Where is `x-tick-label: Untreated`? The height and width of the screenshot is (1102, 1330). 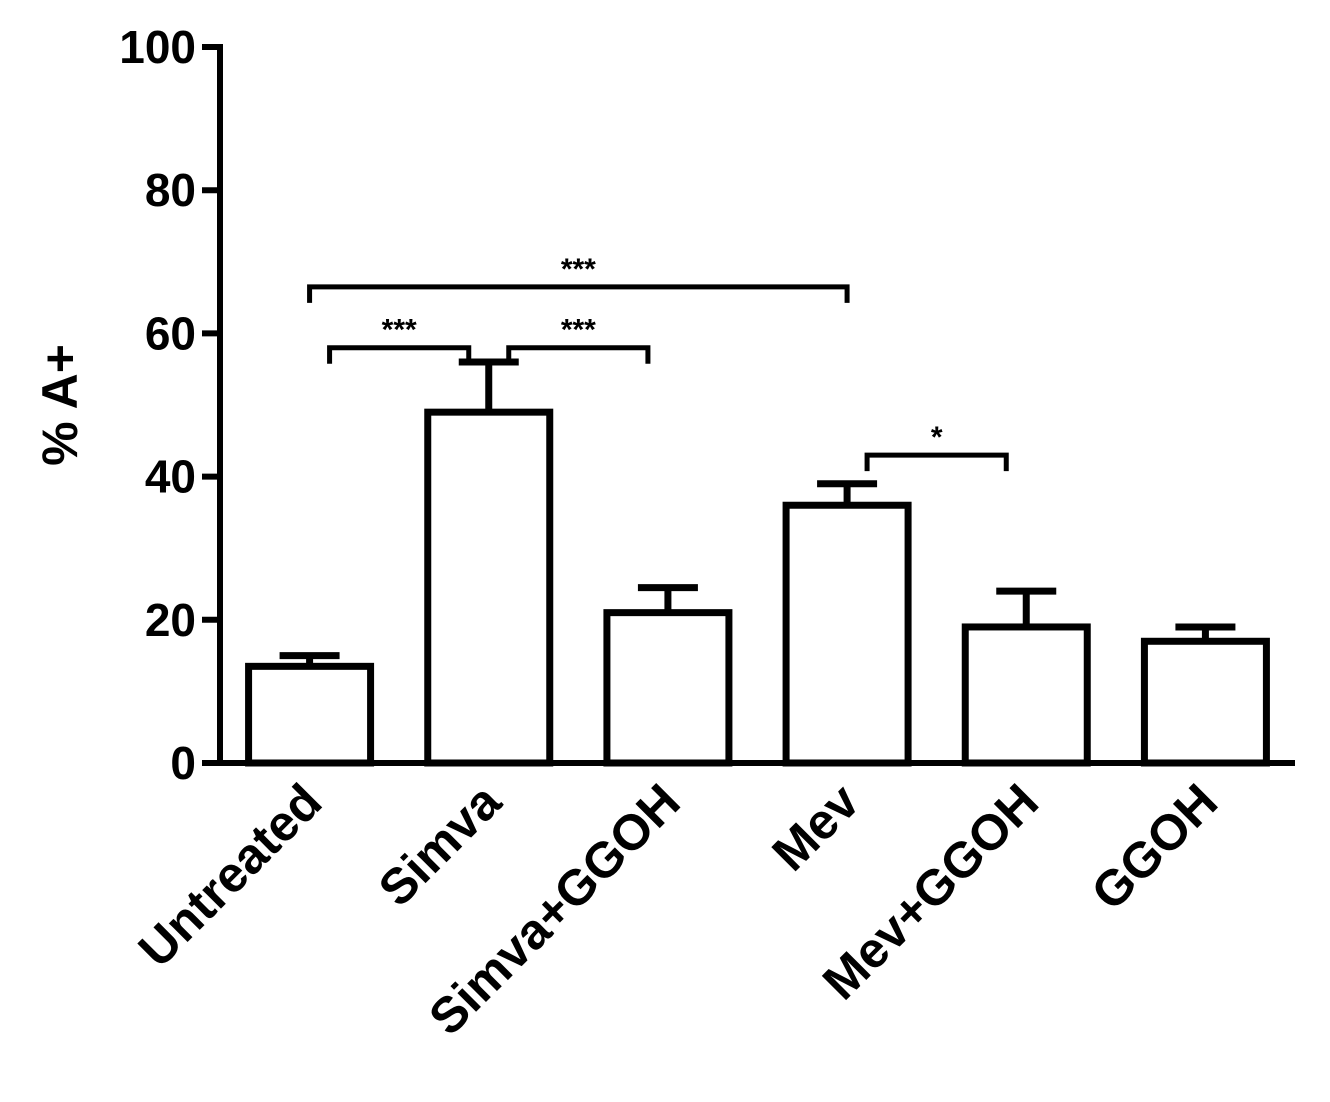
x-tick-label: Untreated is located at coordinates (230, 875).